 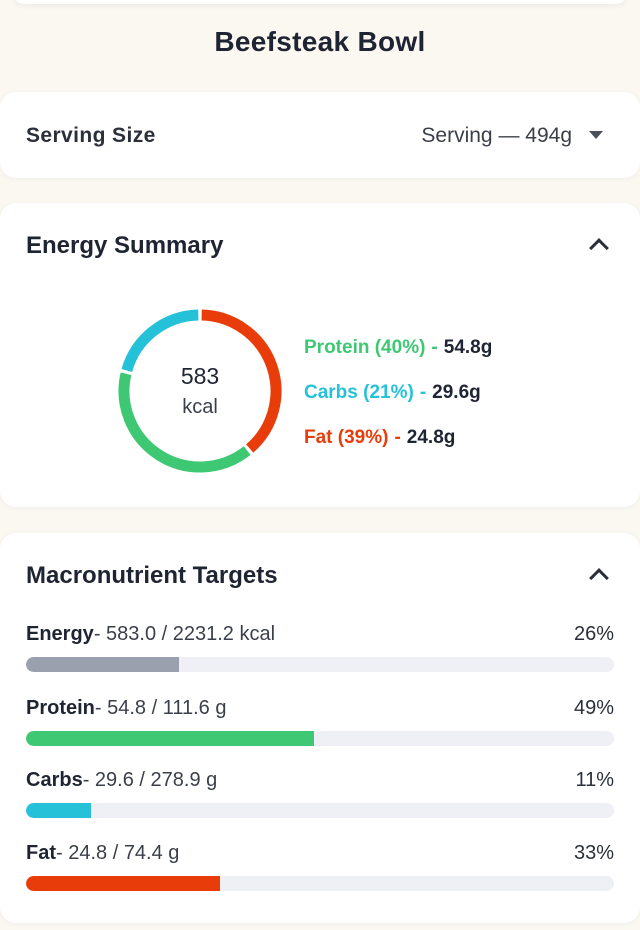 I want to click on legend-carbs: Carbs (21%) -29.6g, so click(x=392, y=393).